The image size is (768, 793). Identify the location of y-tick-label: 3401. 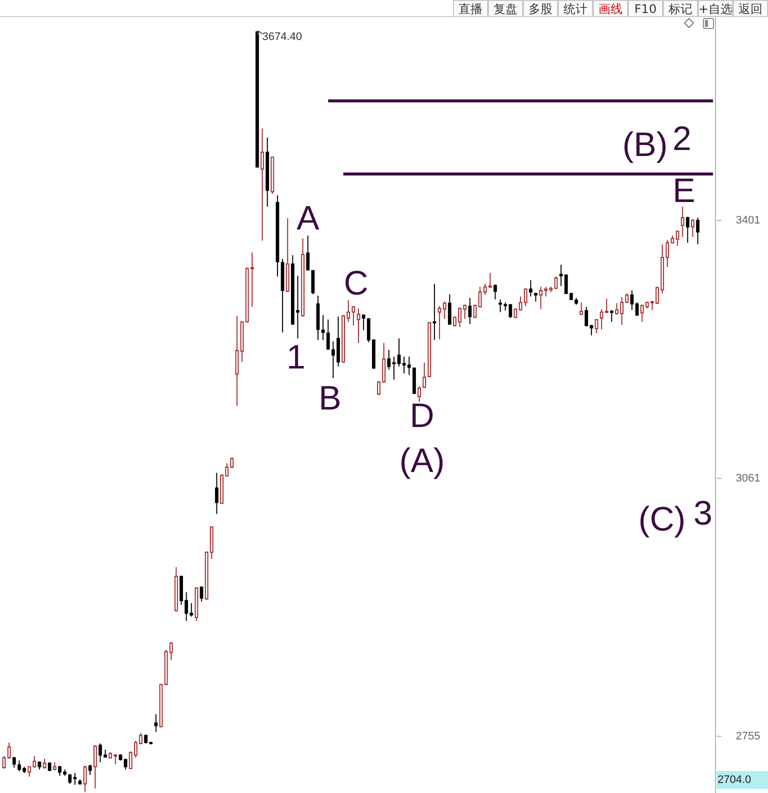
(748, 220).